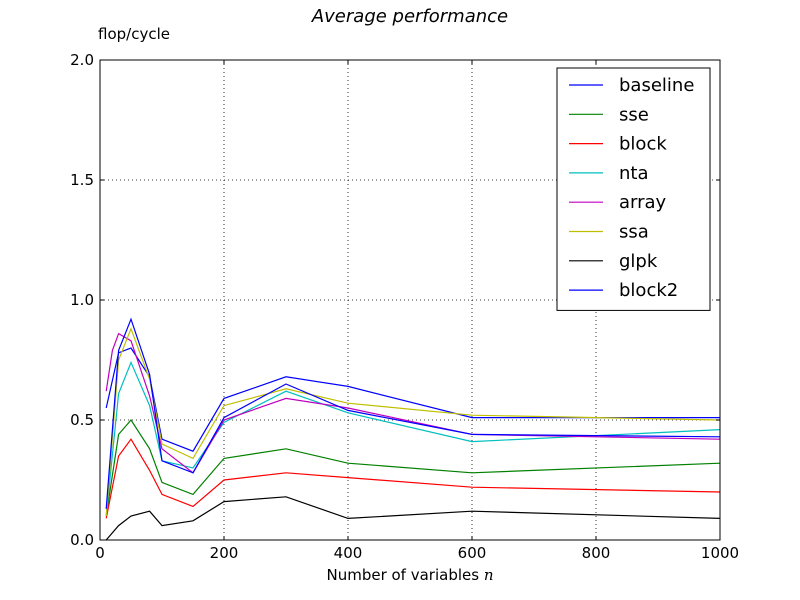  What do you see at coordinates (412, 399) in the screenshot?
I see `series-line-baseline` at bounding box center [412, 399].